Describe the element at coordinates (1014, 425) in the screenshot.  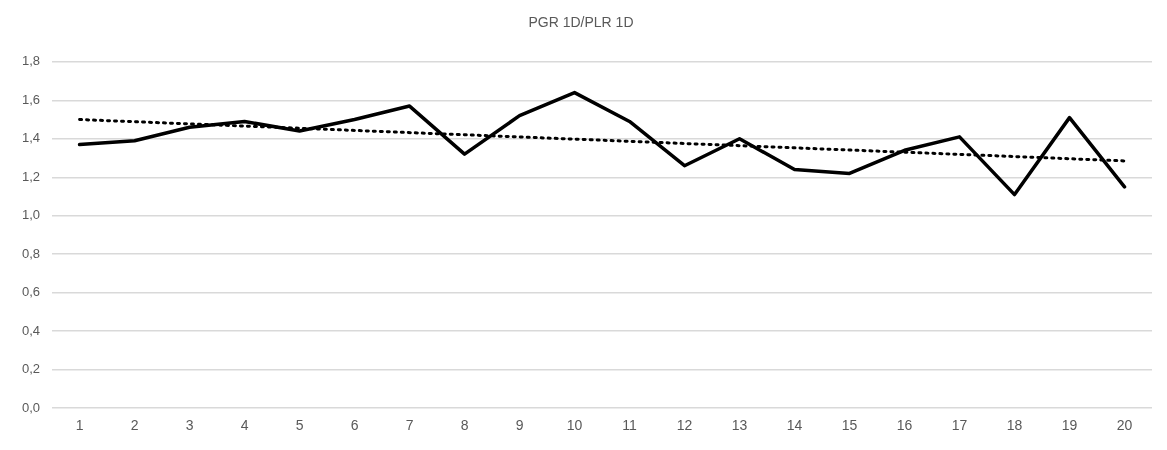
I see `x-tick-label: 18` at that location.